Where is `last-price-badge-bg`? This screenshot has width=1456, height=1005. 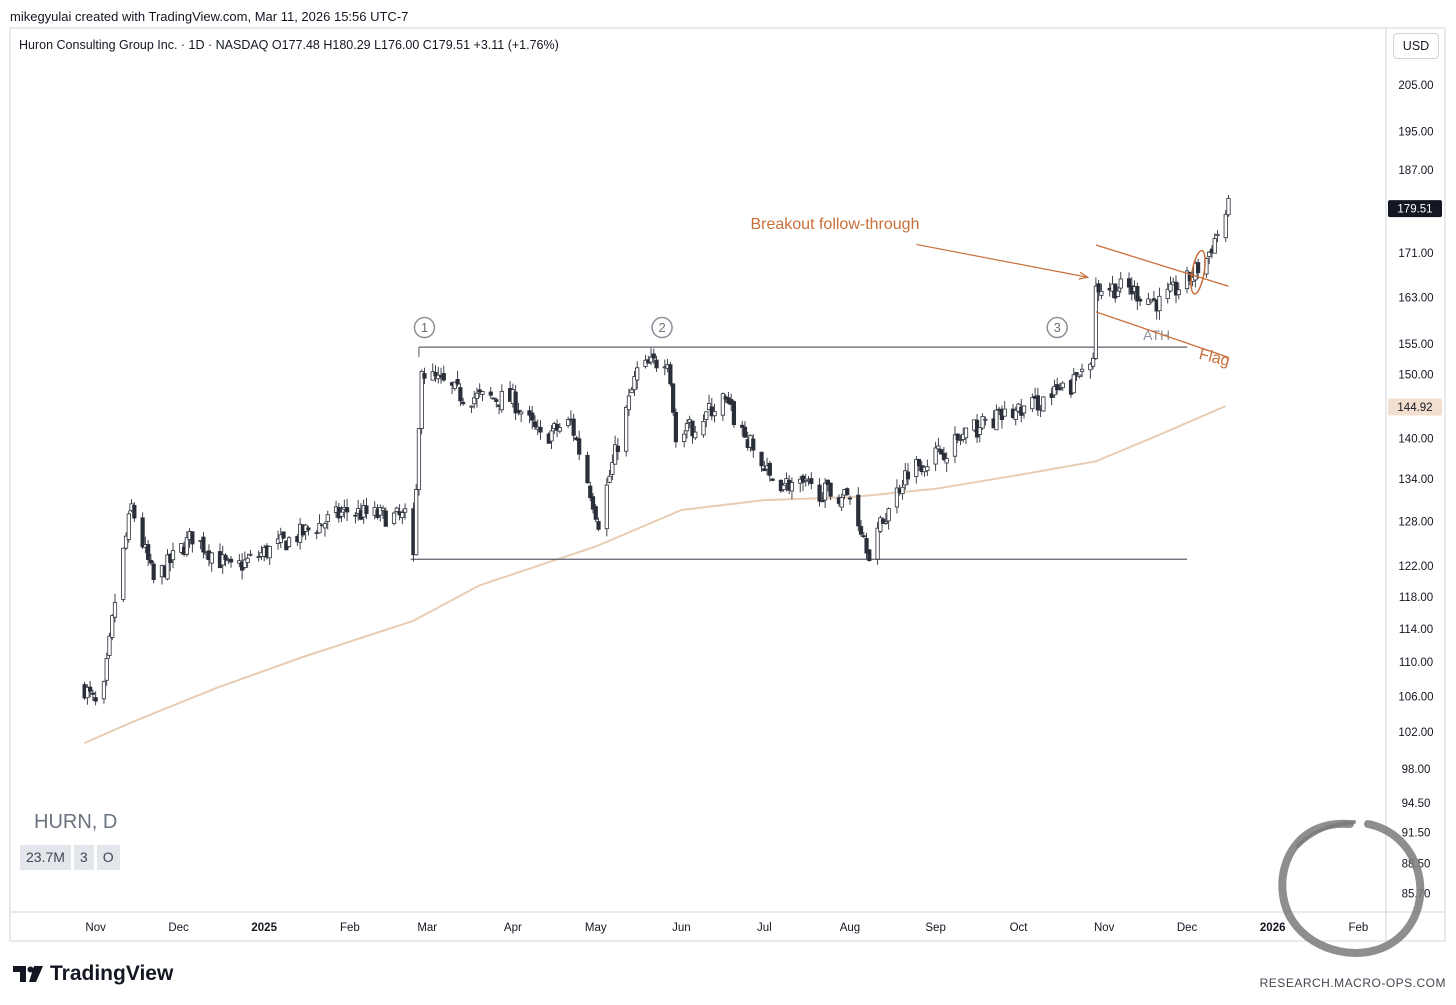 last-price-badge-bg is located at coordinates (1415, 209).